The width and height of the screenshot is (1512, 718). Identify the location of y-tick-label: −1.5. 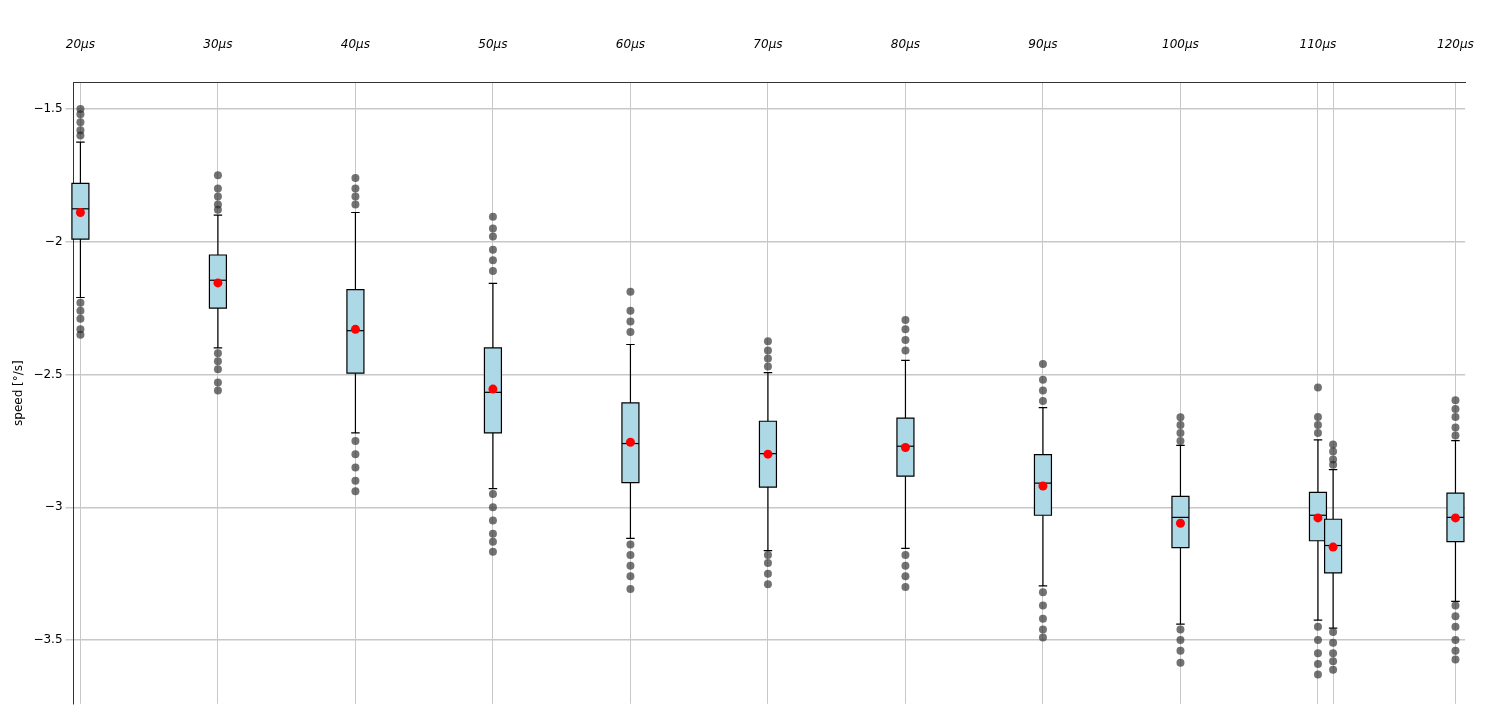
(48, 108).